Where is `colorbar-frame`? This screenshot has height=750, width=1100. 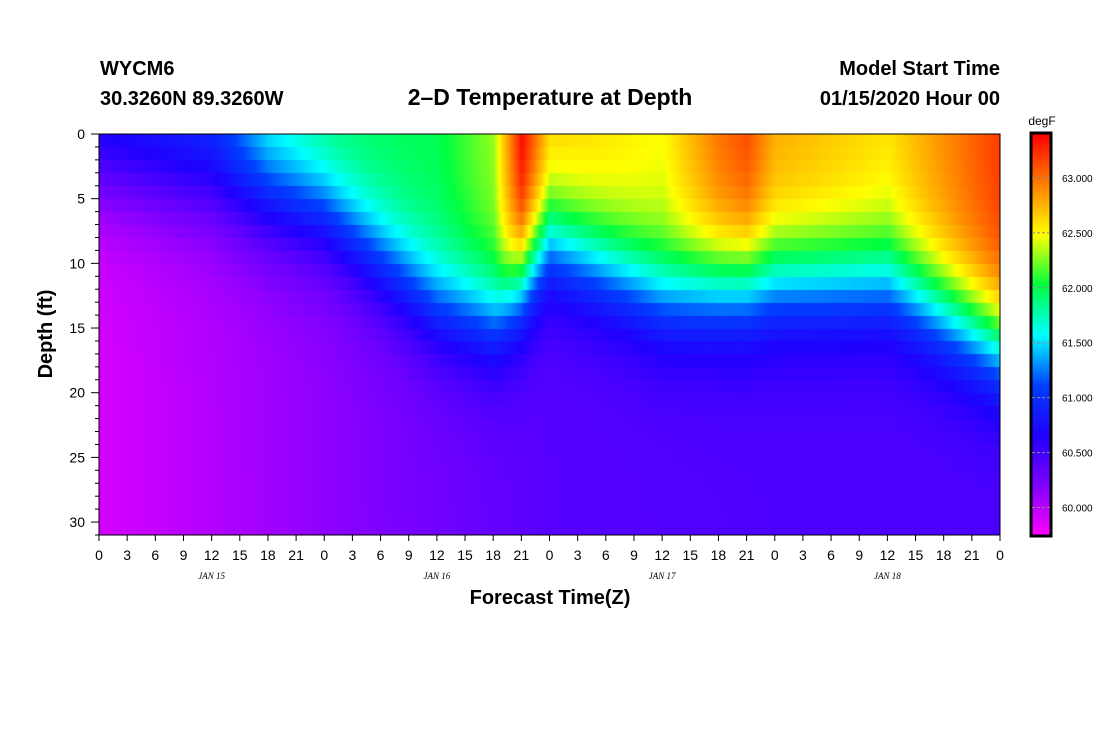
colorbar-frame is located at coordinates (1041, 334).